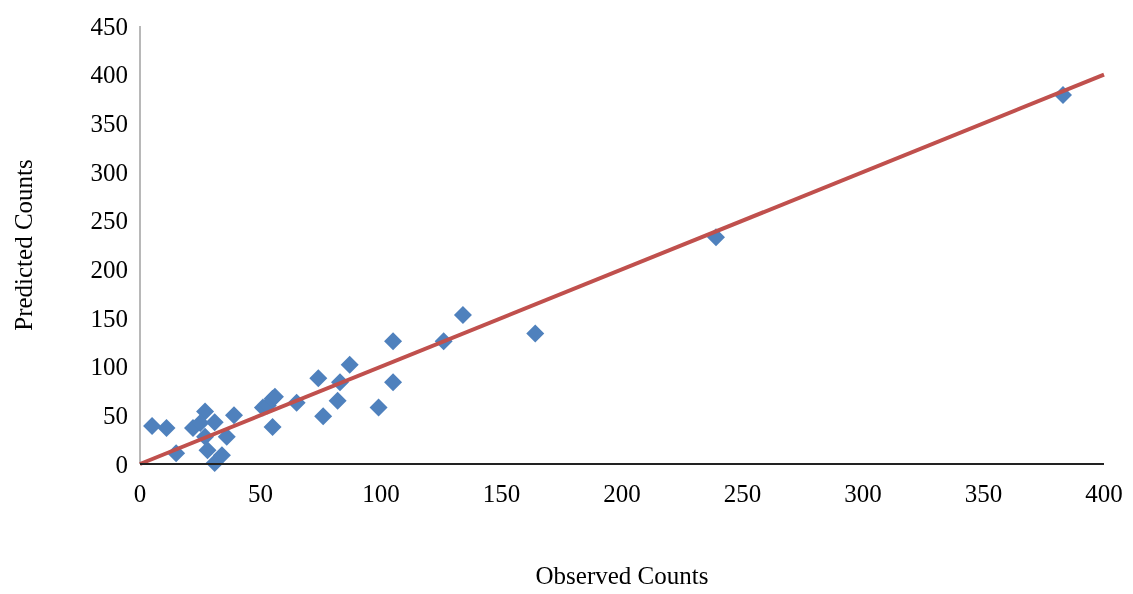  What do you see at coordinates (501, 493) in the screenshot?
I see `x-tick-label: 150` at bounding box center [501, 493].